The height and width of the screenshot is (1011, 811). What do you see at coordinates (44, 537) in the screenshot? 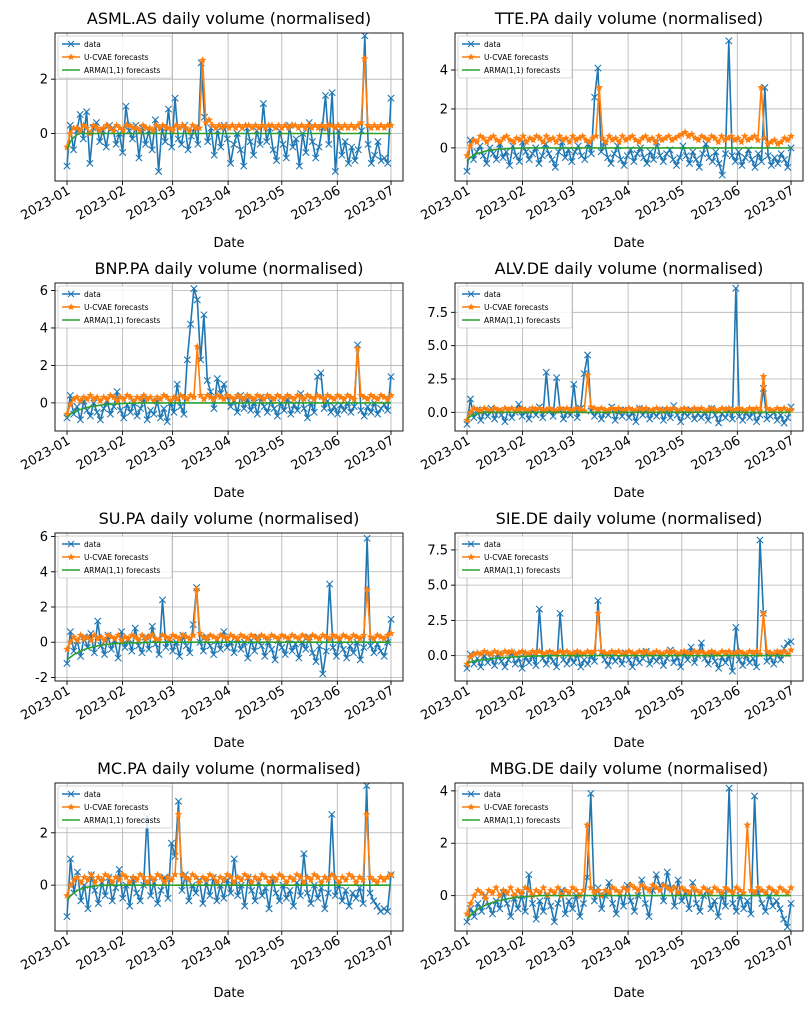
I see `y-tick-label: 6` at bounding box center [44, 537].